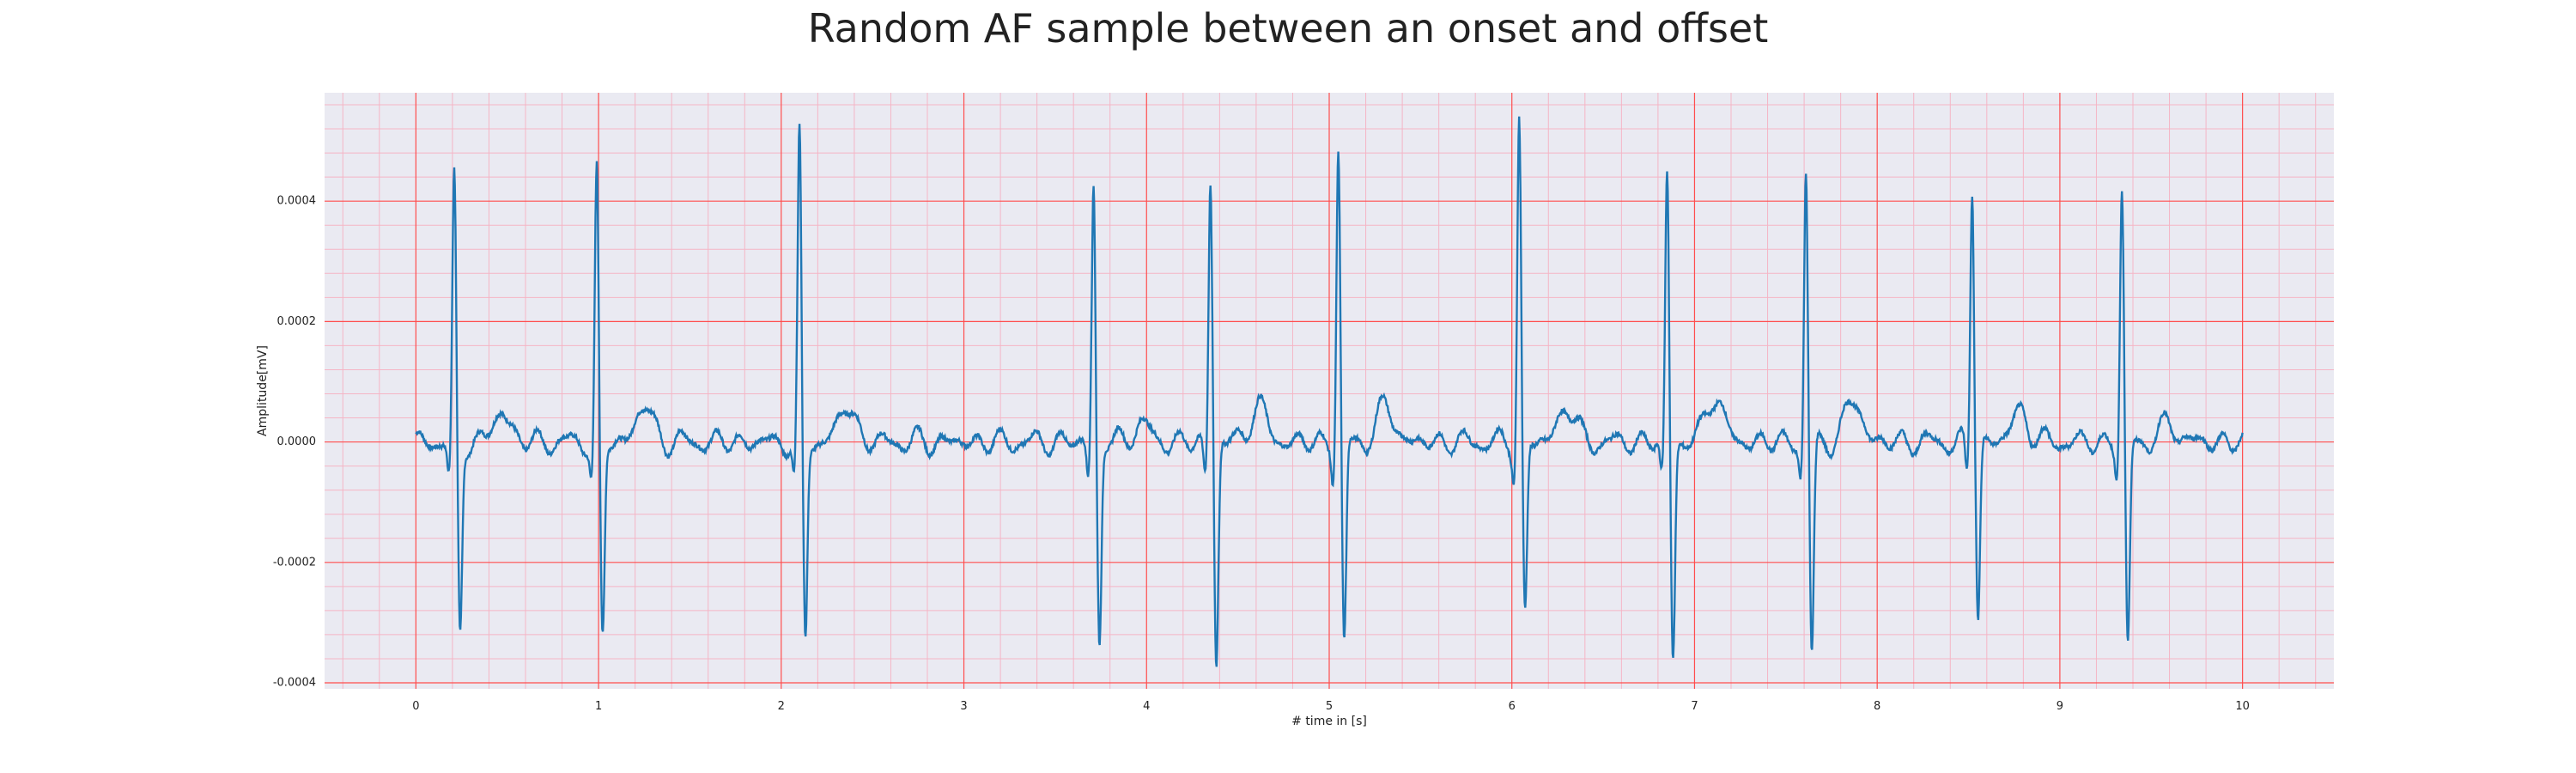 This screenshot has height=773, width=2576. Describe the element at coordinates (294, 562) in the screenshot. I see `y-tick-label: -0.0002` at that location.